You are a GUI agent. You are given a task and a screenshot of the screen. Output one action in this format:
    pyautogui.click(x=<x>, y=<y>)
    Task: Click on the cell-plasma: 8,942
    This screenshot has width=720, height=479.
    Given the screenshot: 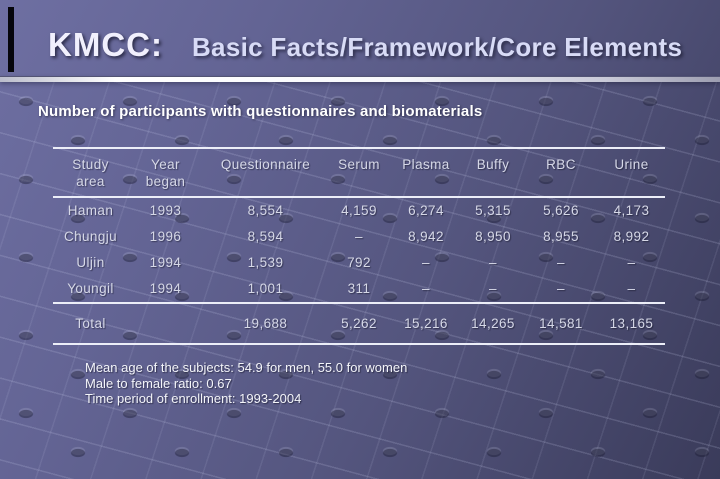 What is the action you would take?
    pyautogui.click(x=426, y=236)
    